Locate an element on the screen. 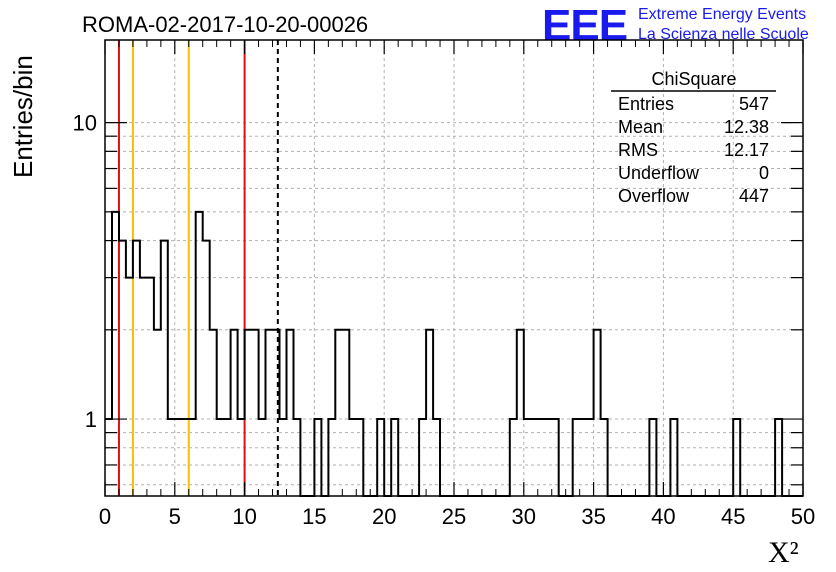  y-tick-label: 1 is located at coordinates (91, 419).